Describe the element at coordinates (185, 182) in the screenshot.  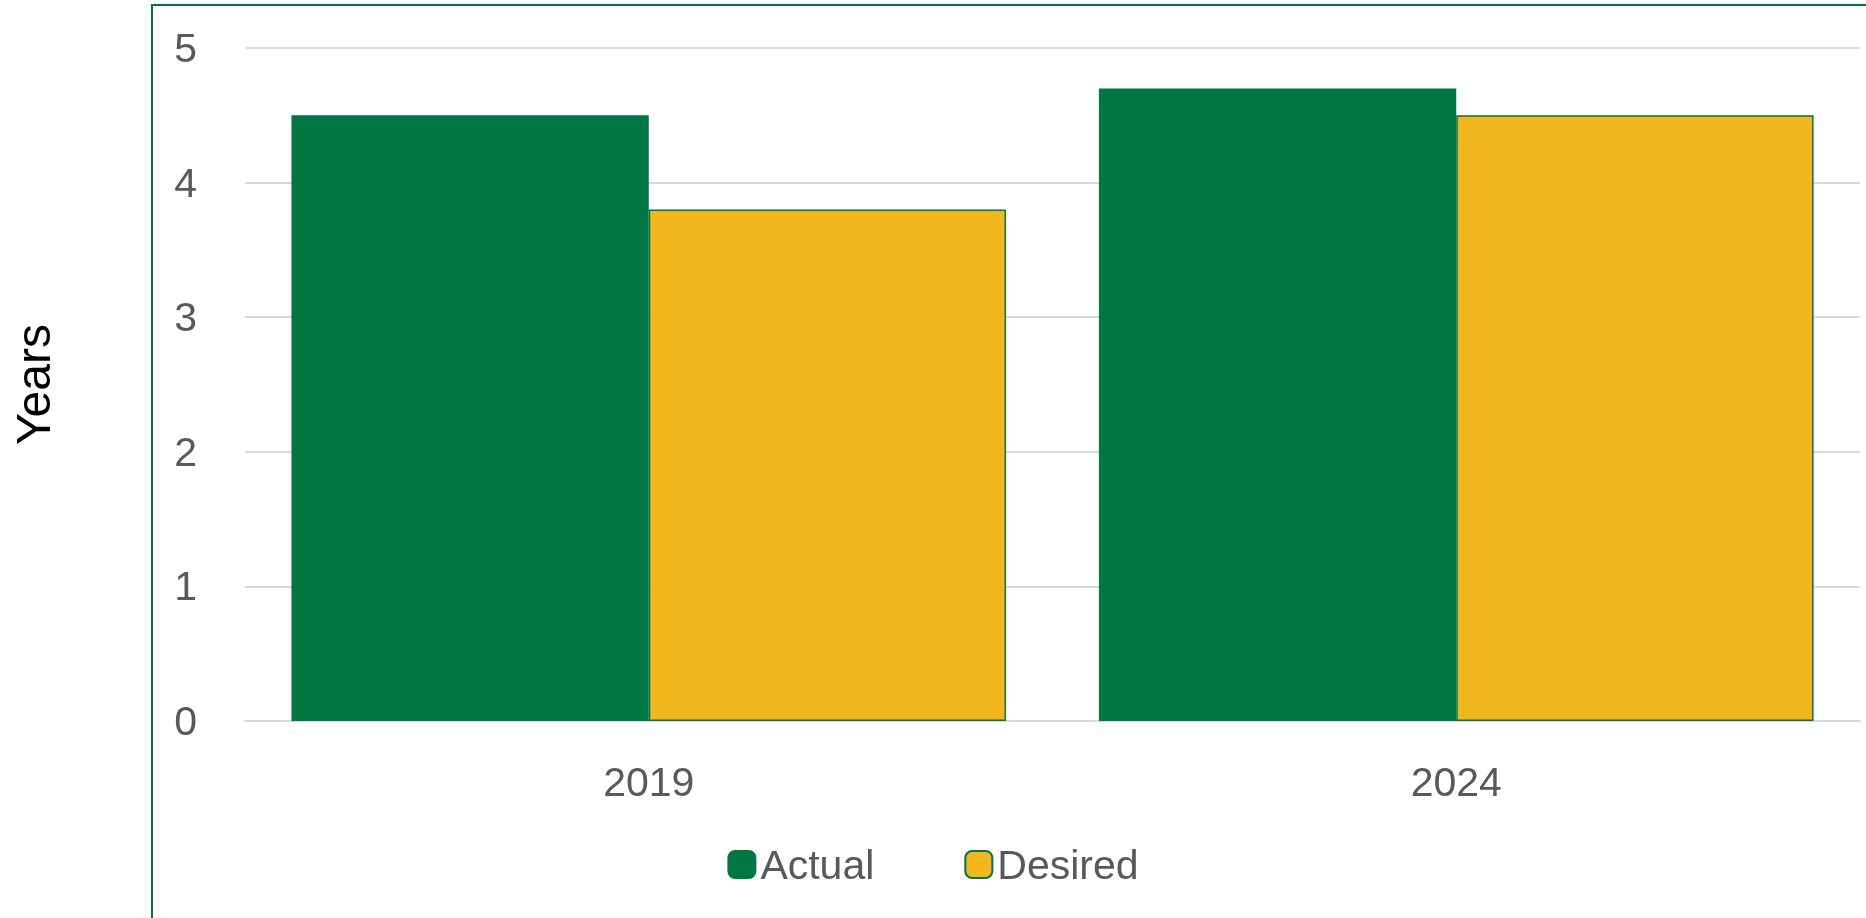
I see `y-tick-label: 4` at that location.